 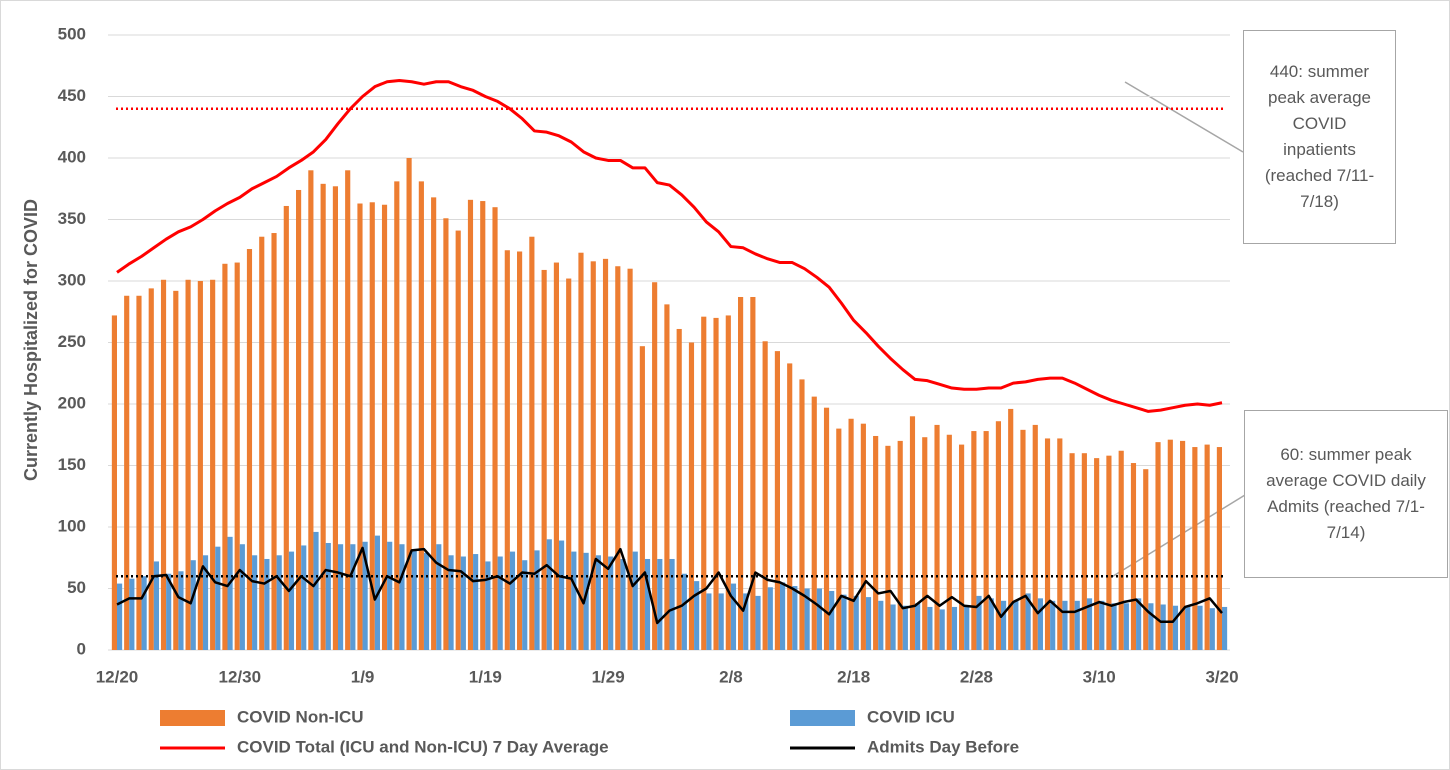 I want to click on x-tick-label: 3/10, so click(x=1099, y=676).